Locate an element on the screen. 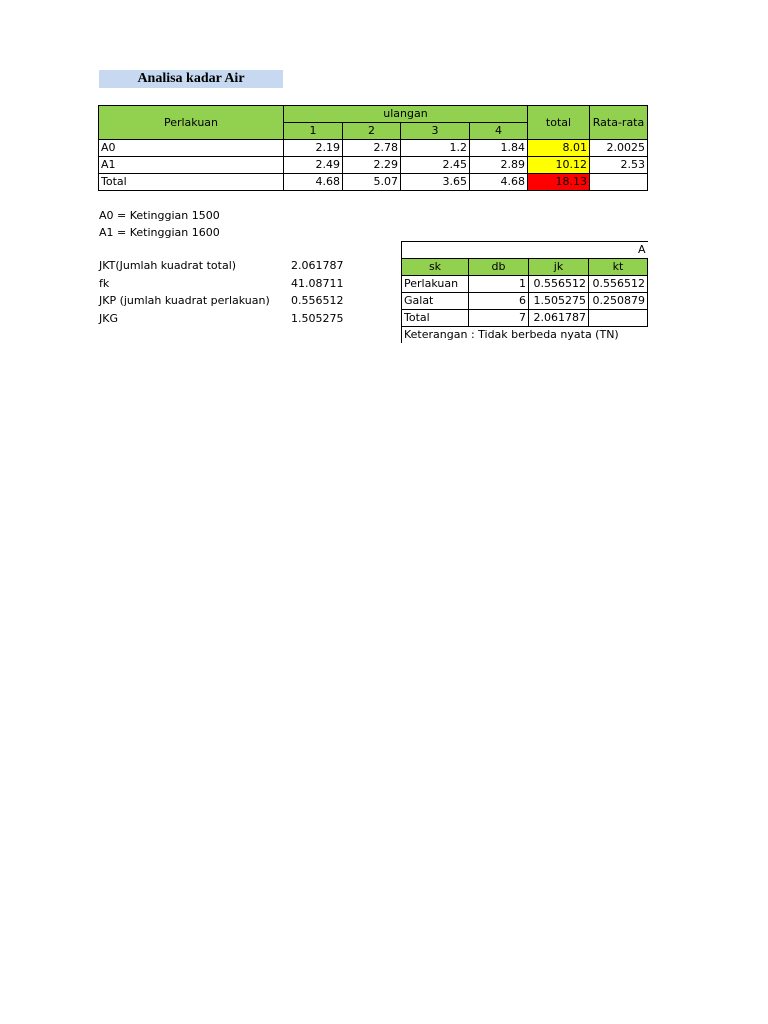 This screenshot has width=768, height=1024. calc-value: 1.505275 is located at coordinates (317, 318).